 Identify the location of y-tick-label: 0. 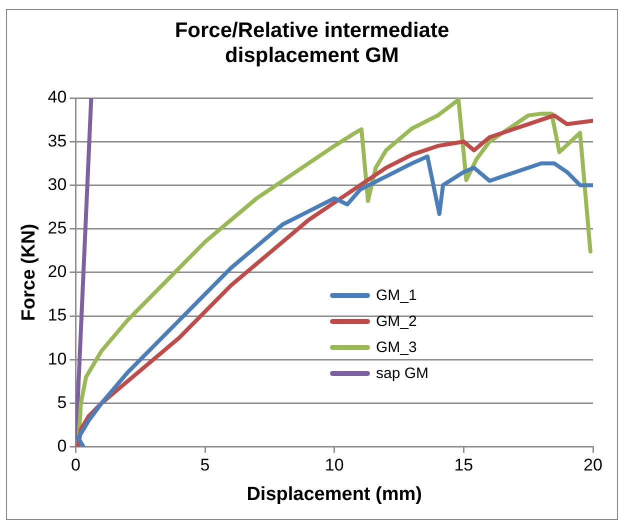
(62, 446).